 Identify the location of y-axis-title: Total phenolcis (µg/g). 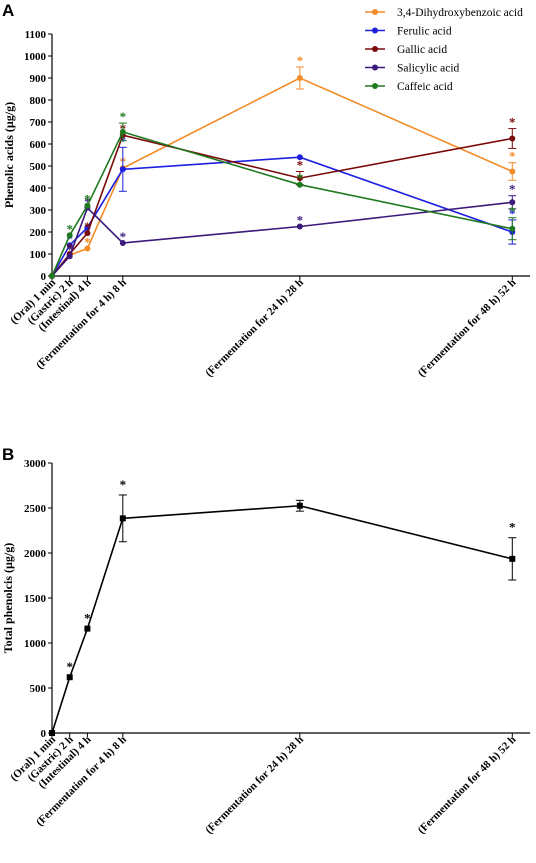
(8, 598).